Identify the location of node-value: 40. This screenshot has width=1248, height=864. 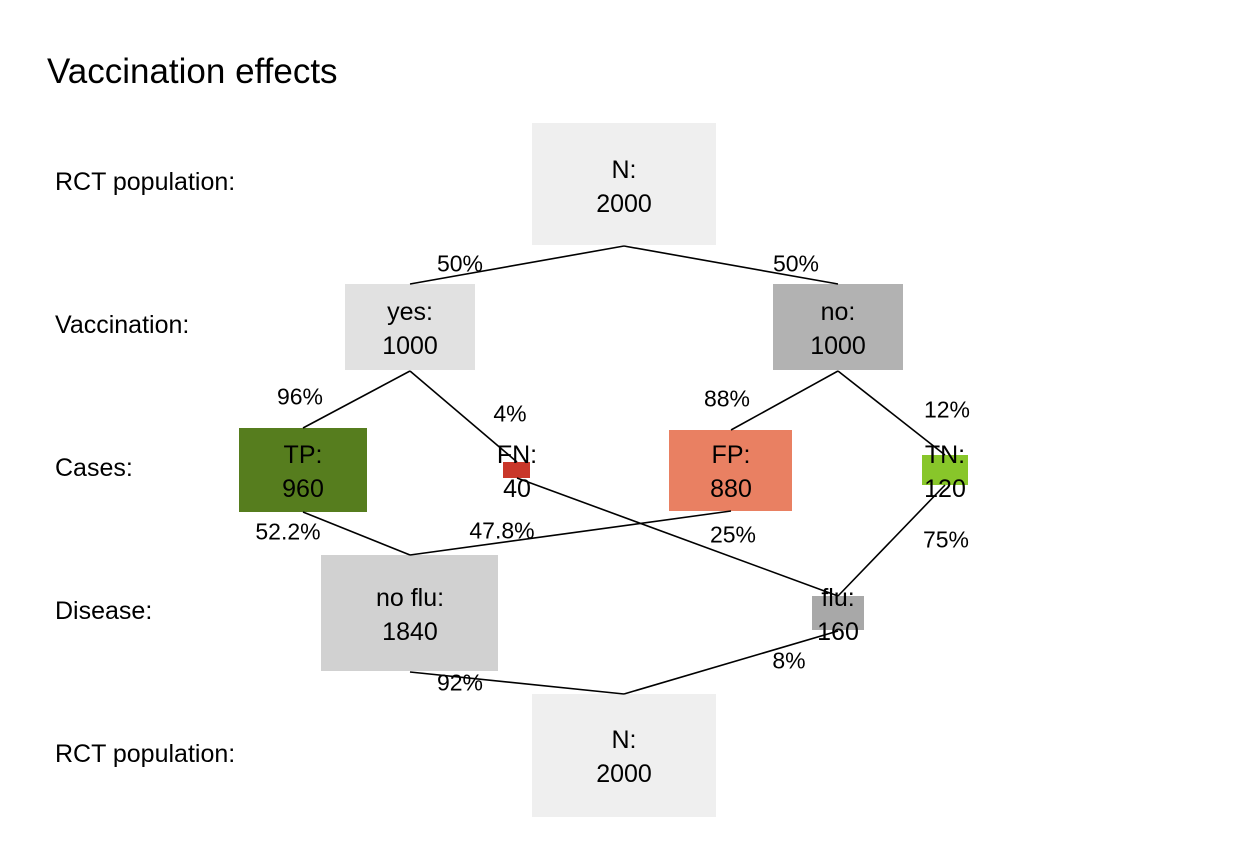
(517, 489).